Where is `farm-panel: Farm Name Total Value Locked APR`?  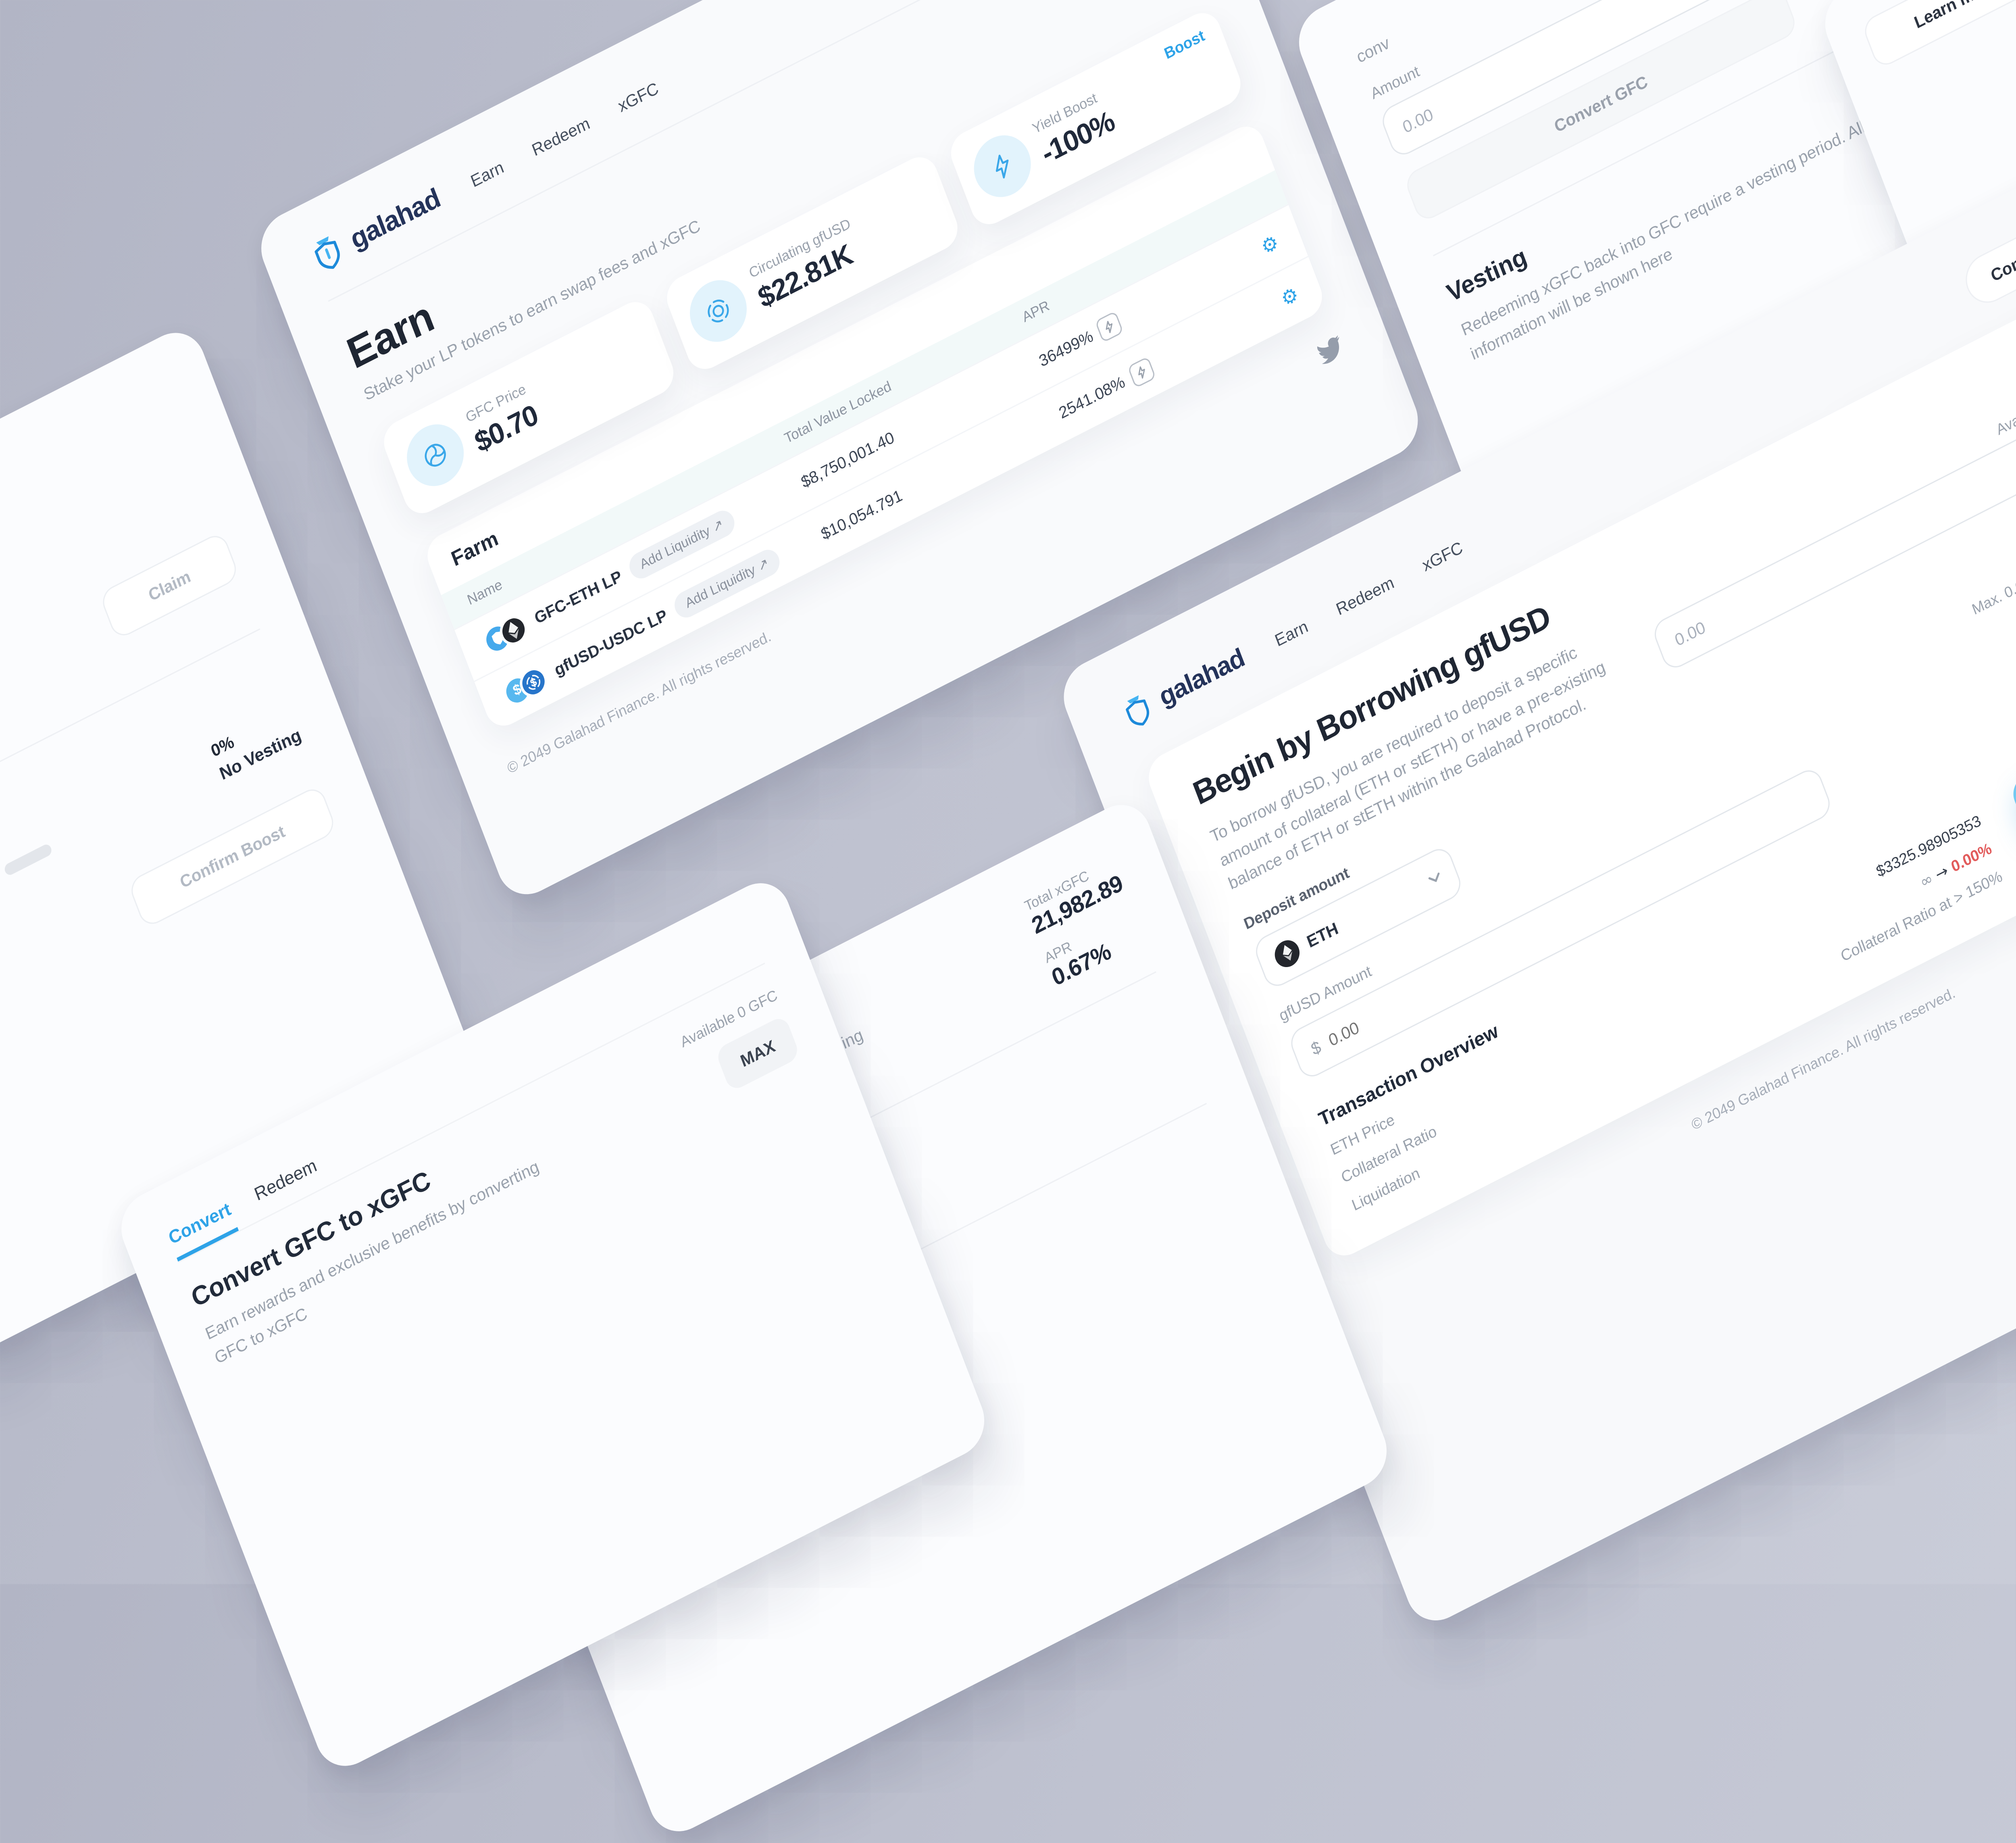 farm-panel: Farm Name Total Value Locked APR is located at coordinates (874, 426).